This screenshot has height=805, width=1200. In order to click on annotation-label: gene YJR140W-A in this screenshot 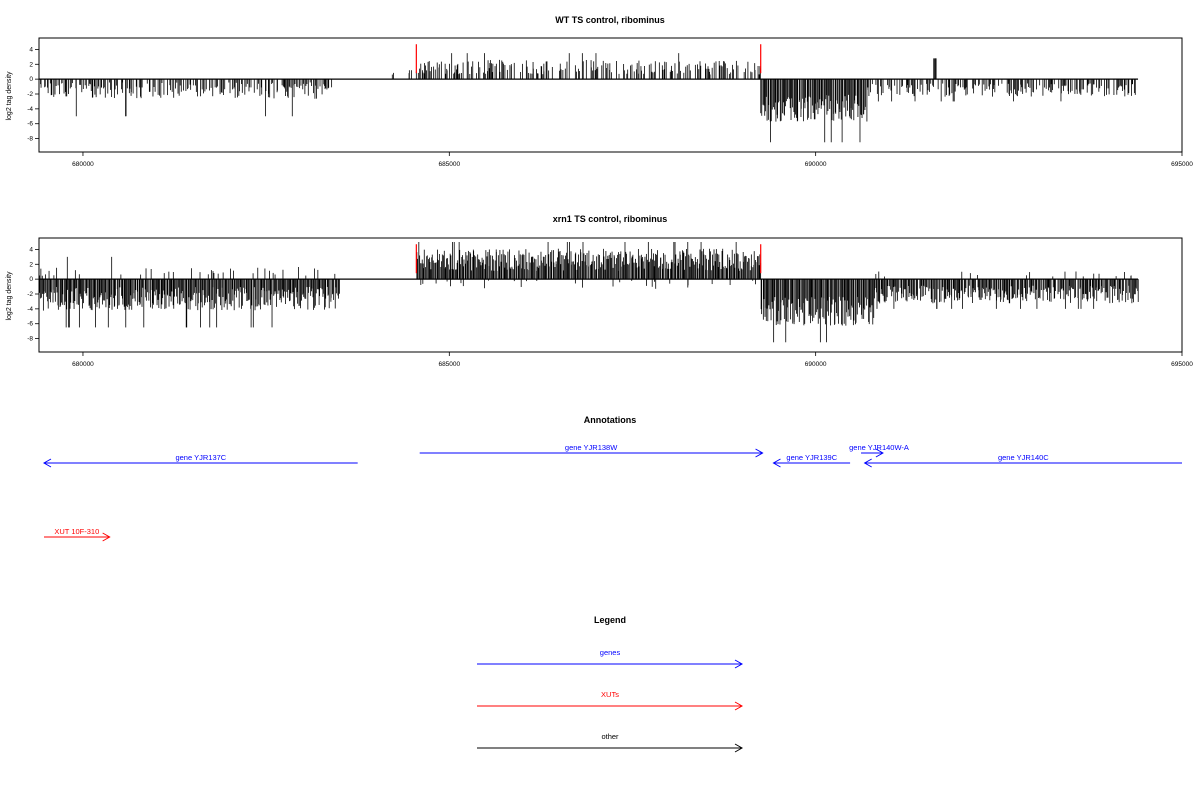, I will do `click(879, 447)`.